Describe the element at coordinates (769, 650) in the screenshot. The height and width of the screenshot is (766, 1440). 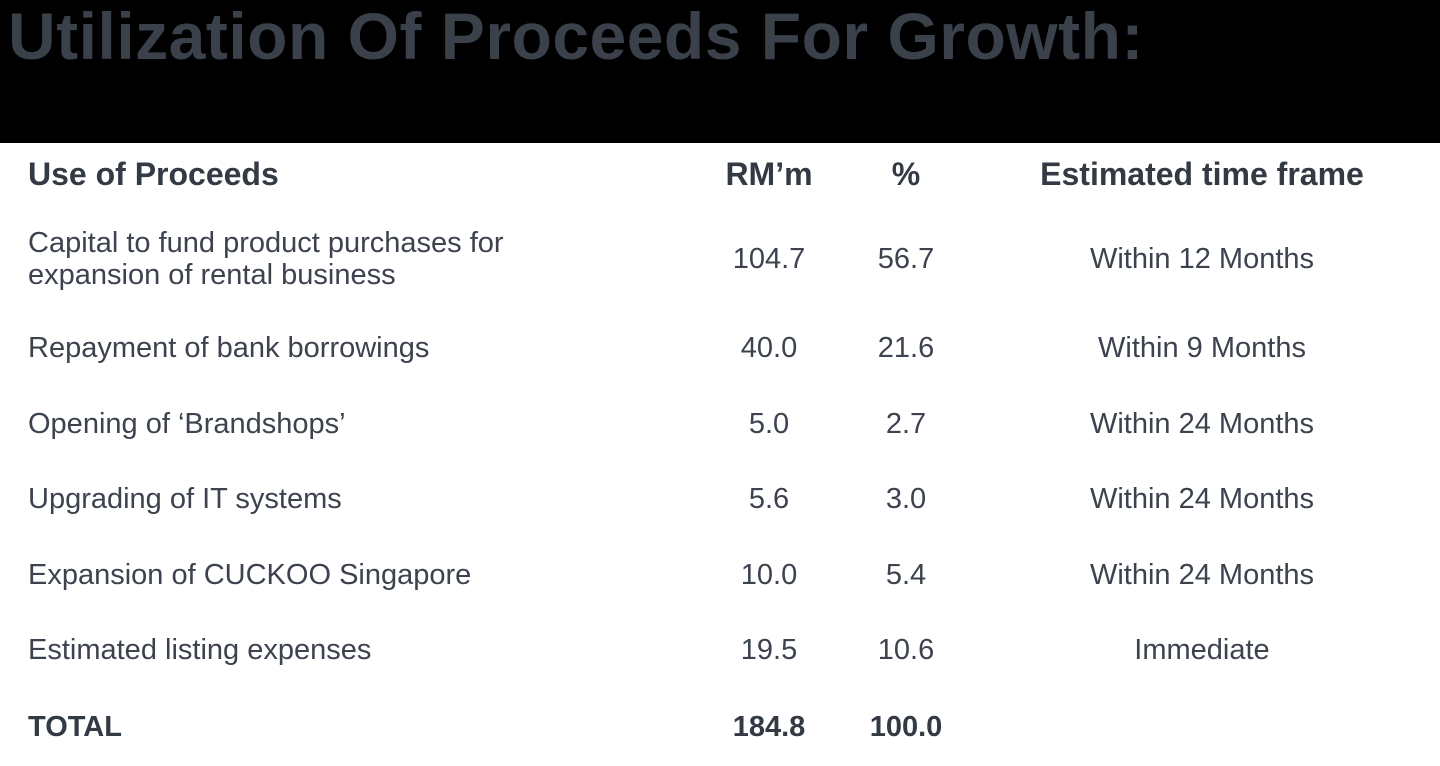
I see `rm-value-cell: 19.5` at that location.